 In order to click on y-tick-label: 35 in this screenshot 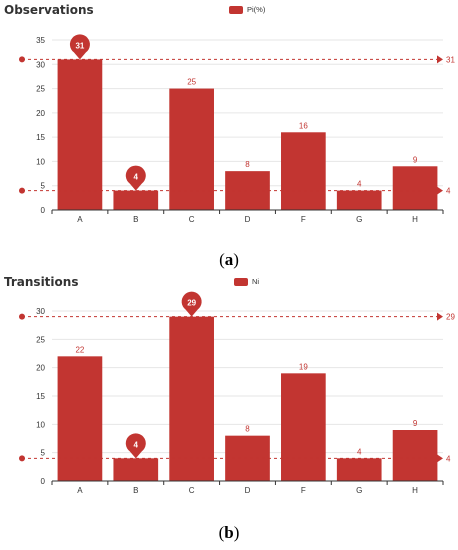, I will do `click(40, 40)`.